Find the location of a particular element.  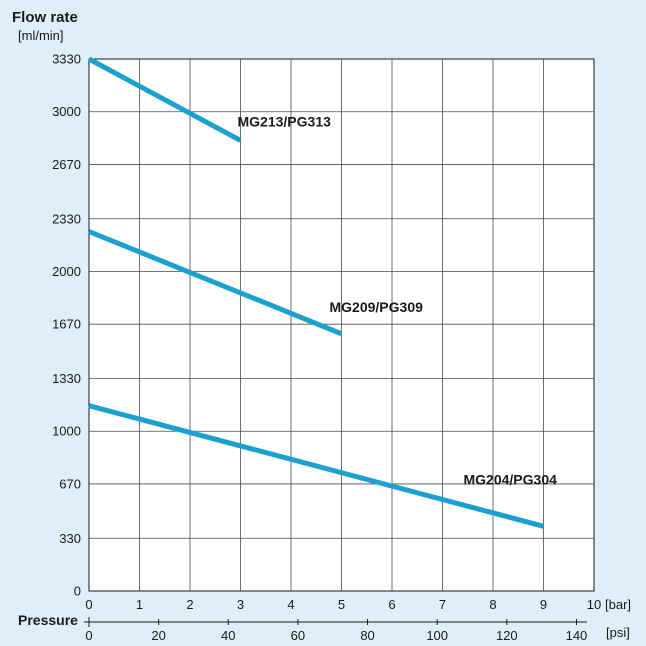

x-tick-label-bar: 7 is located at coordinates (442, 604).